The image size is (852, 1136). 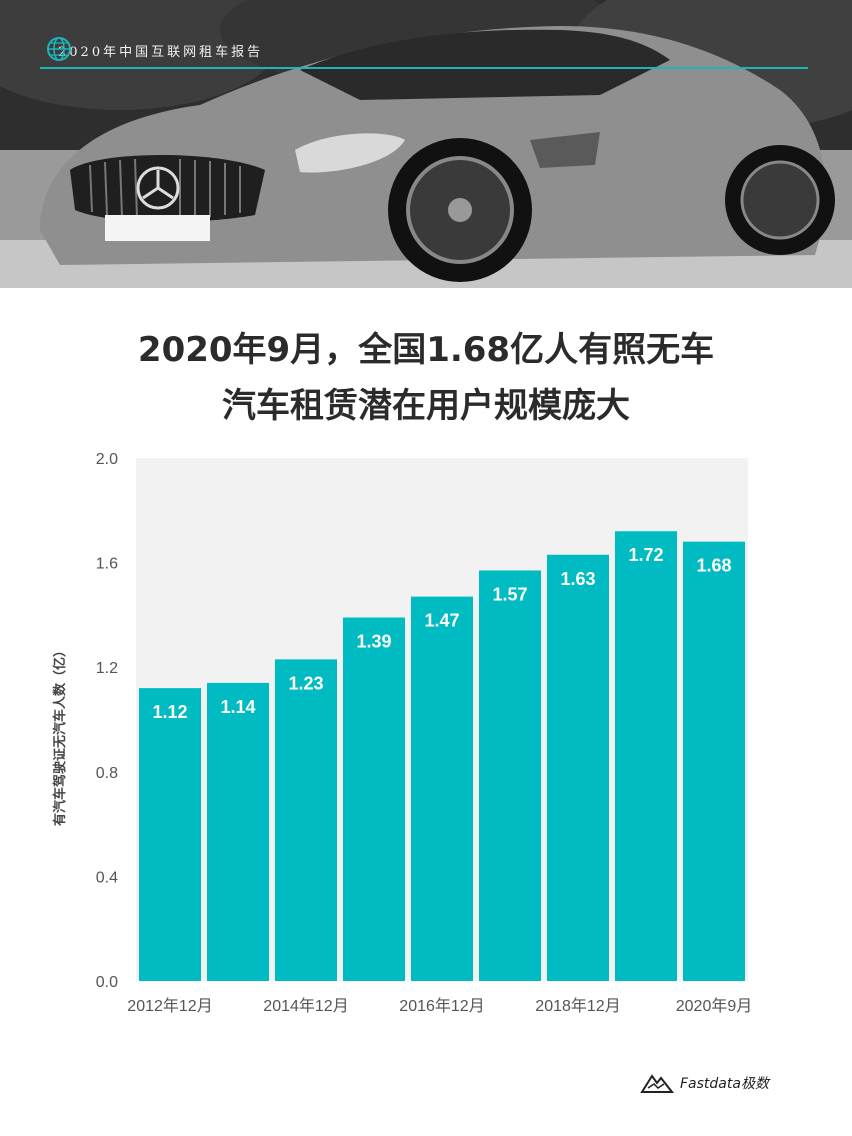 What do you see at coordinates (169, 712) in the screenshot?
I see `bar-data-label: 1.12` at bounding box center [169, 712].